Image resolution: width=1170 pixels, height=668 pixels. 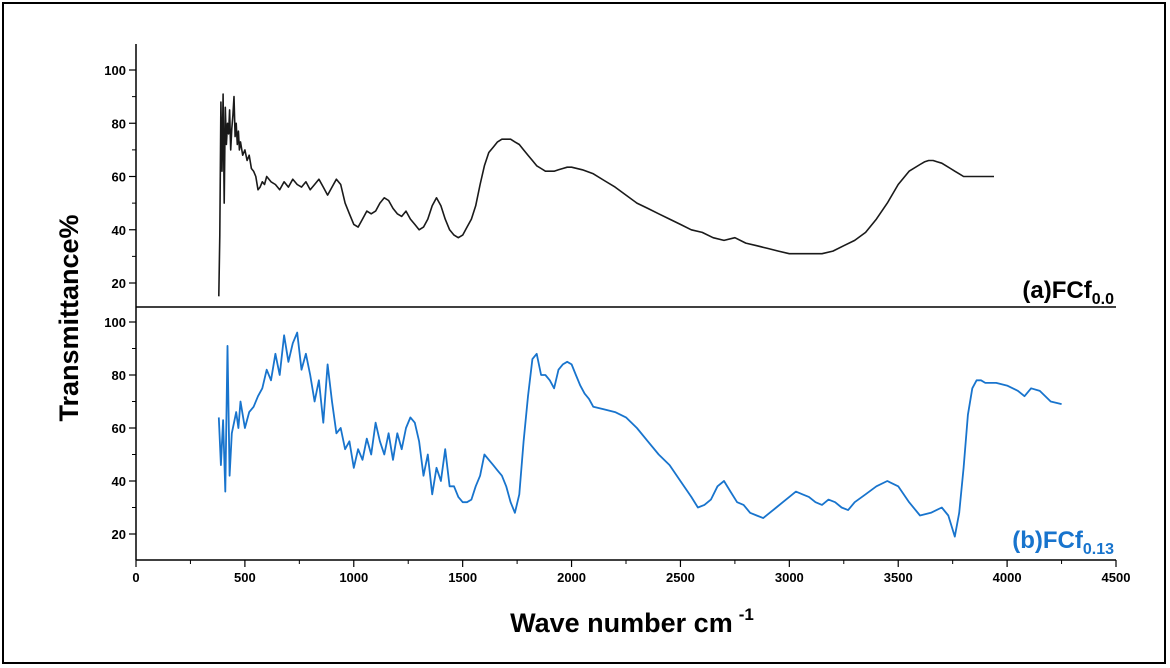 What do you see at coordinates (353, 577) in the screenshot?
I see `x-tick-label-1000: 1000` at bounding box center [353, 577].